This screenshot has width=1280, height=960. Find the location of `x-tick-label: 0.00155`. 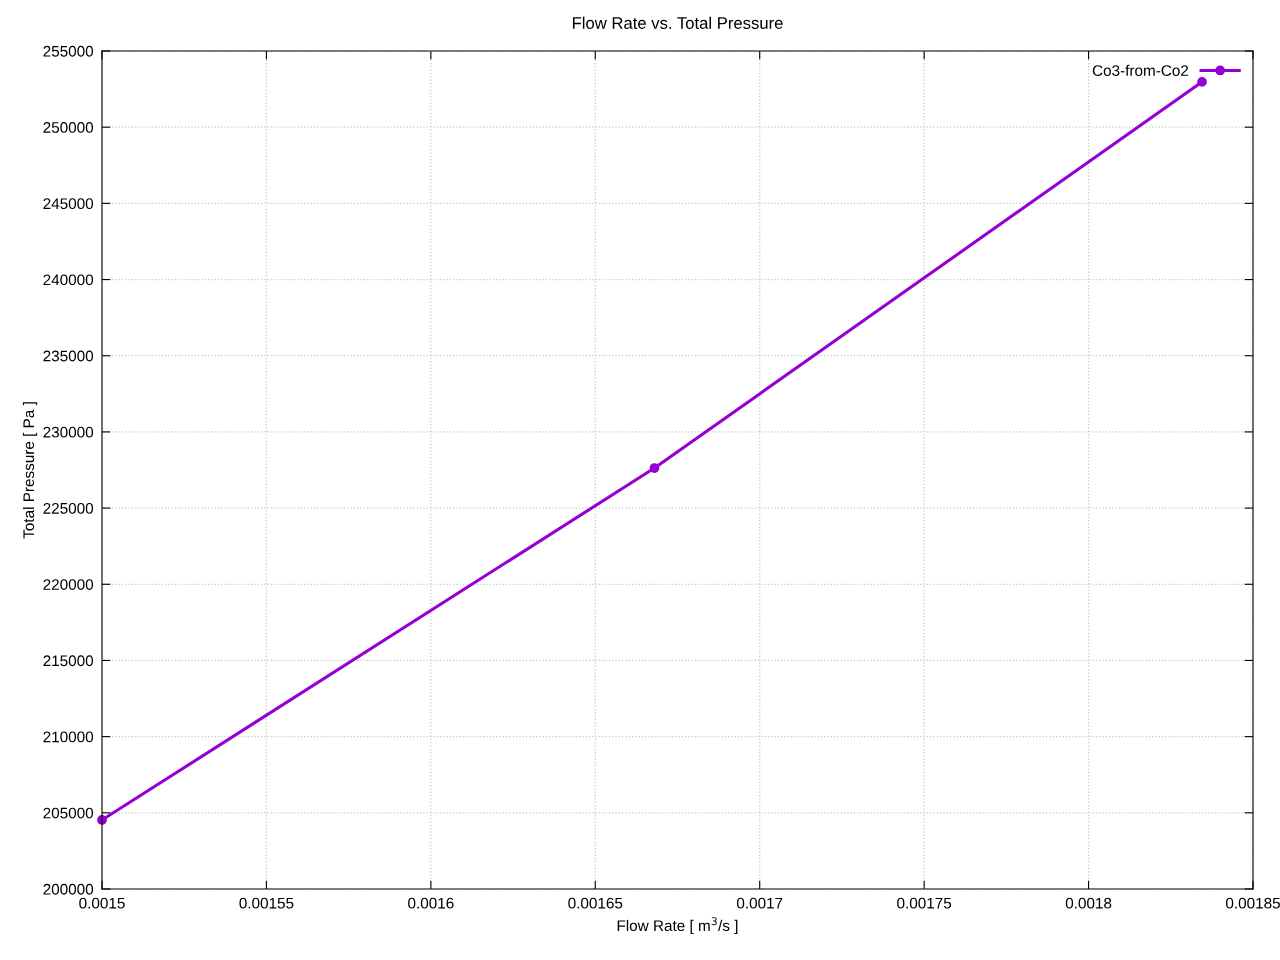

x-tick-label: 0.00155 is located at coordinates (266, 903).